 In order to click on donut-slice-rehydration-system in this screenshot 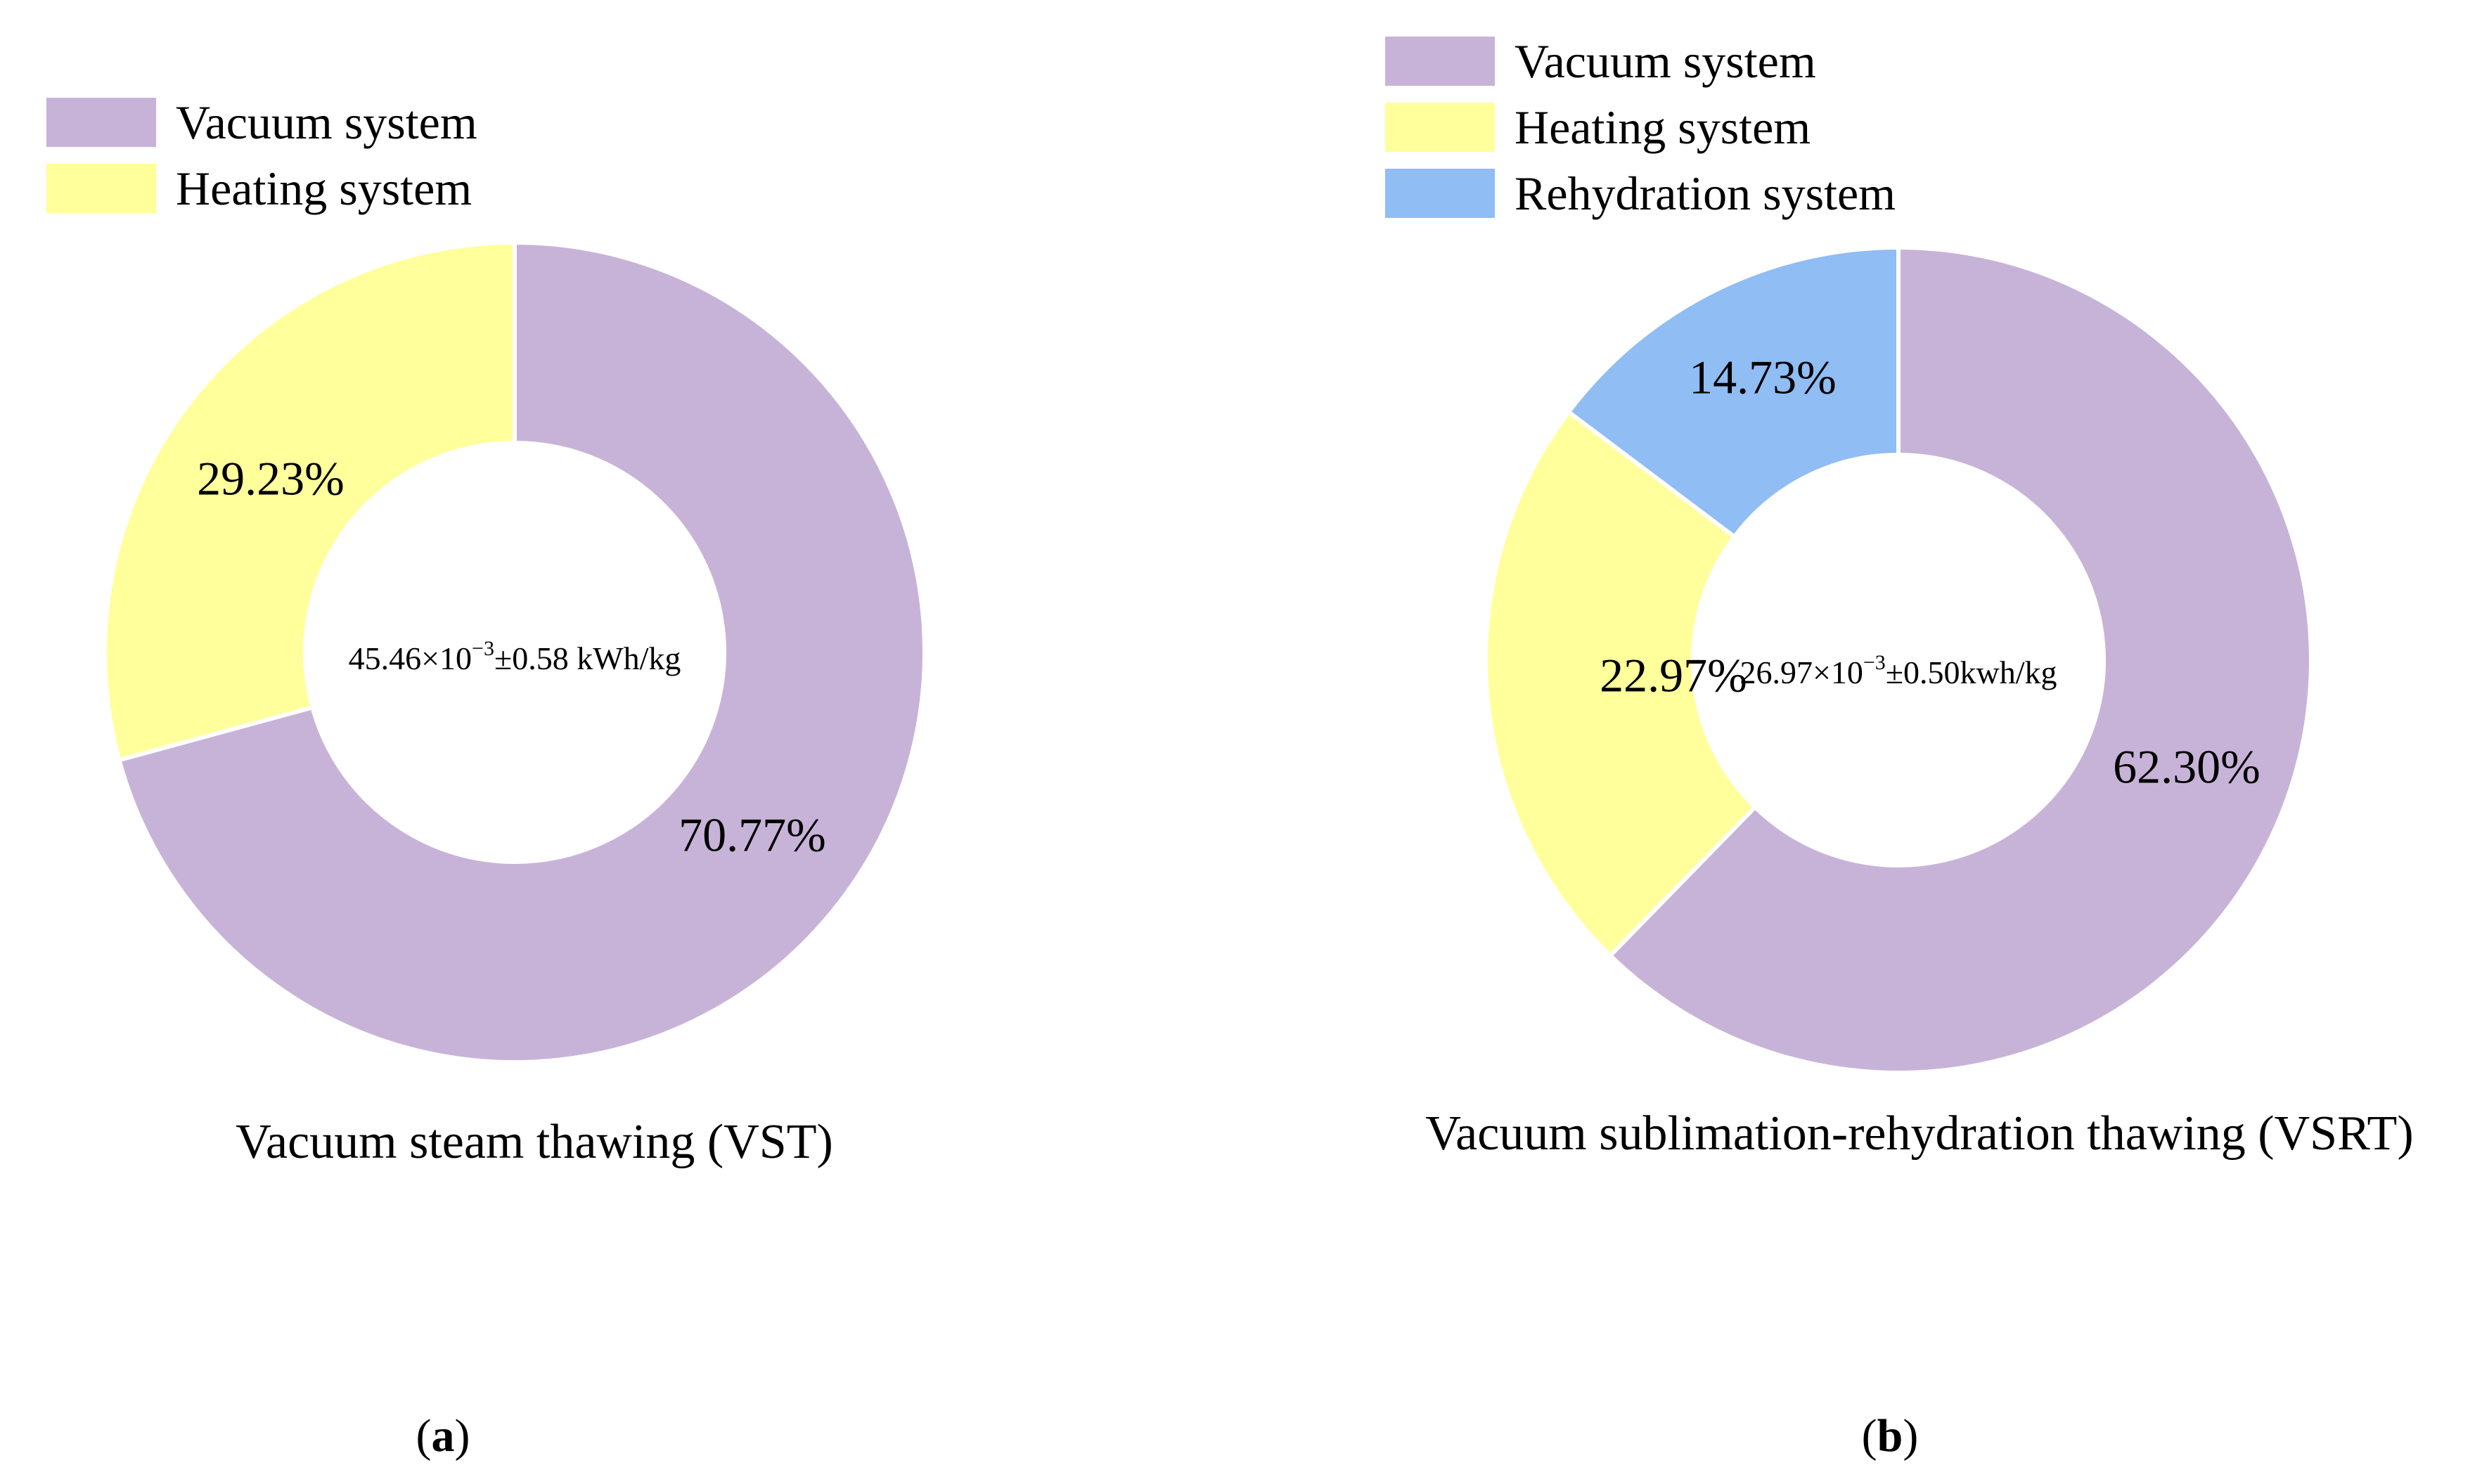, I will do `click(1733, 392)`.